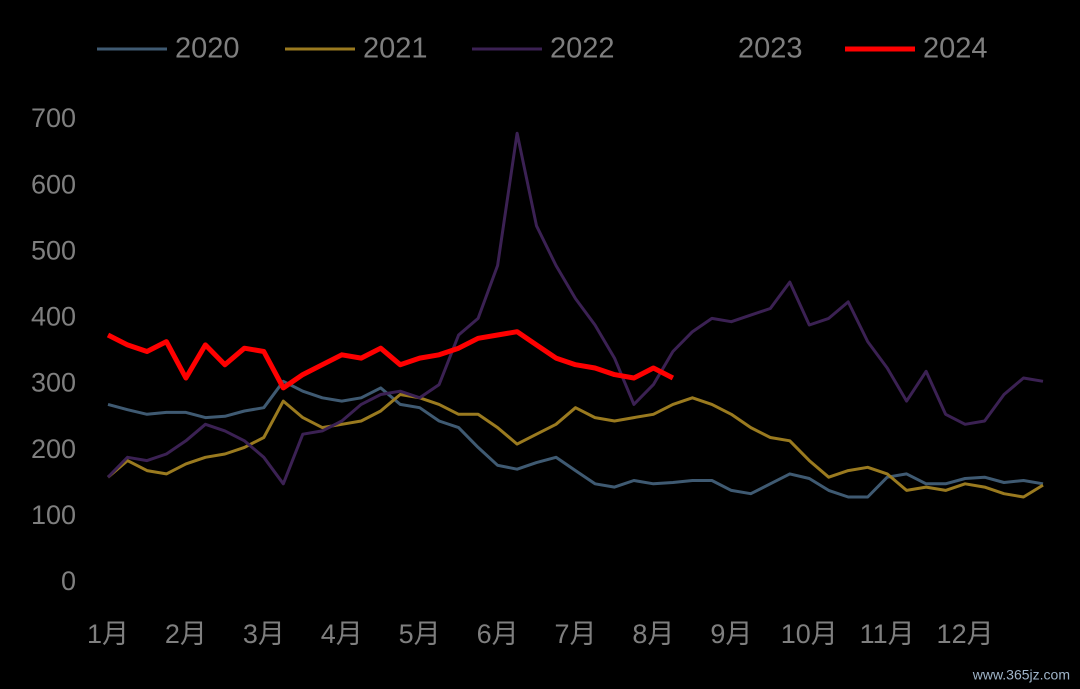 This screenshot has width=1080, height=689. Describe the element at coordinates (207, 49) in the screenshot. I see `legend-label: 2020` at that location.